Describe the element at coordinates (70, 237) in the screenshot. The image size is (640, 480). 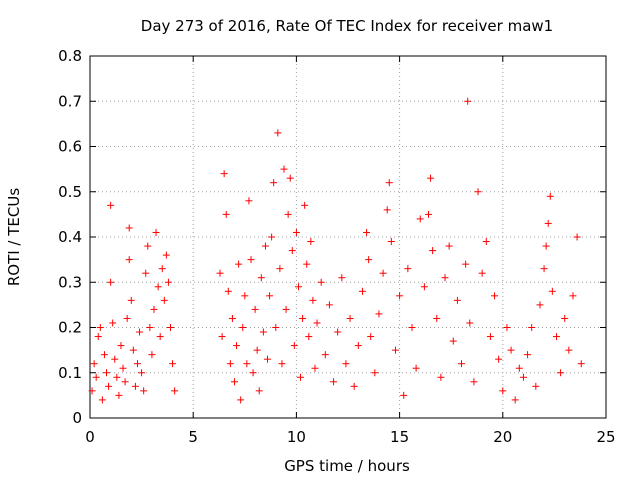
I see `y-tick-label: 0.4` at that location.